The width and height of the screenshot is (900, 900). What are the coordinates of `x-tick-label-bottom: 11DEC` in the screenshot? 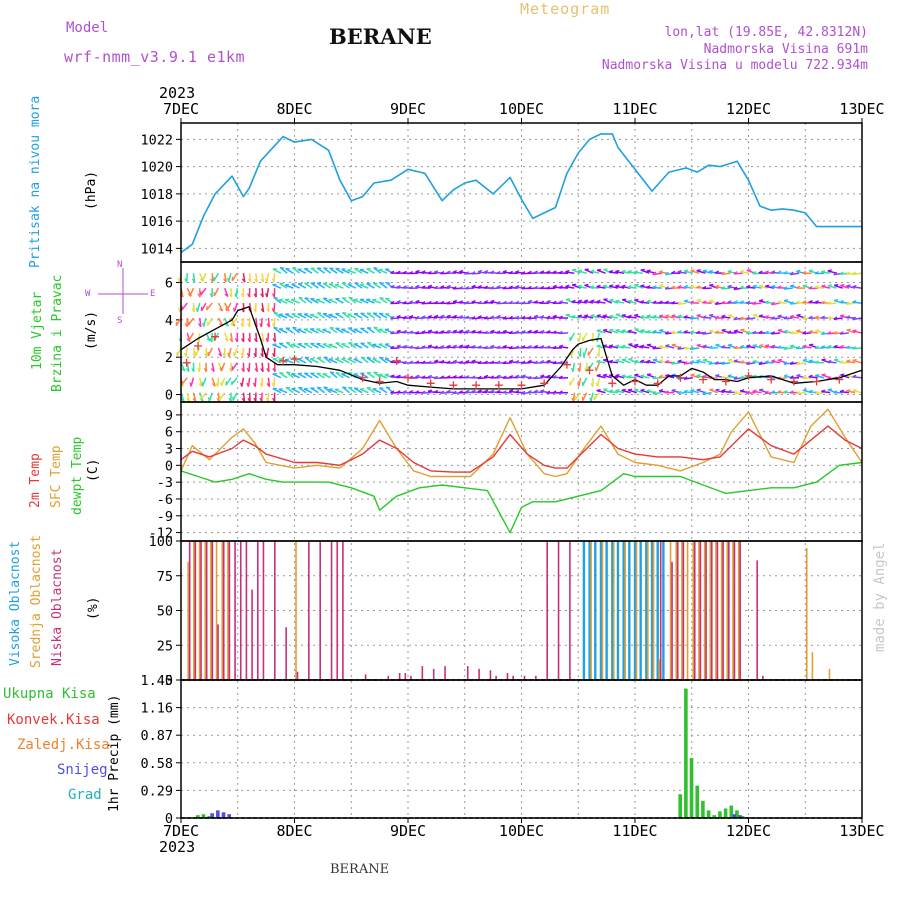 It's located at (634, 831).